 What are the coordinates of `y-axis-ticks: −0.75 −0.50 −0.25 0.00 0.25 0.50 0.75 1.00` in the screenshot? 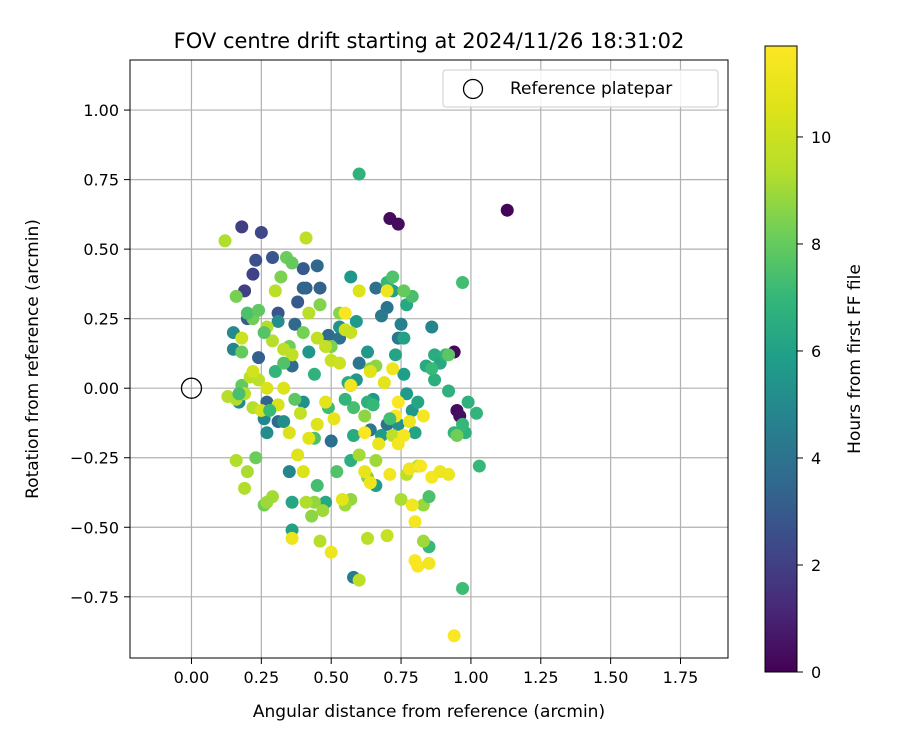 It's located at (100, 354).